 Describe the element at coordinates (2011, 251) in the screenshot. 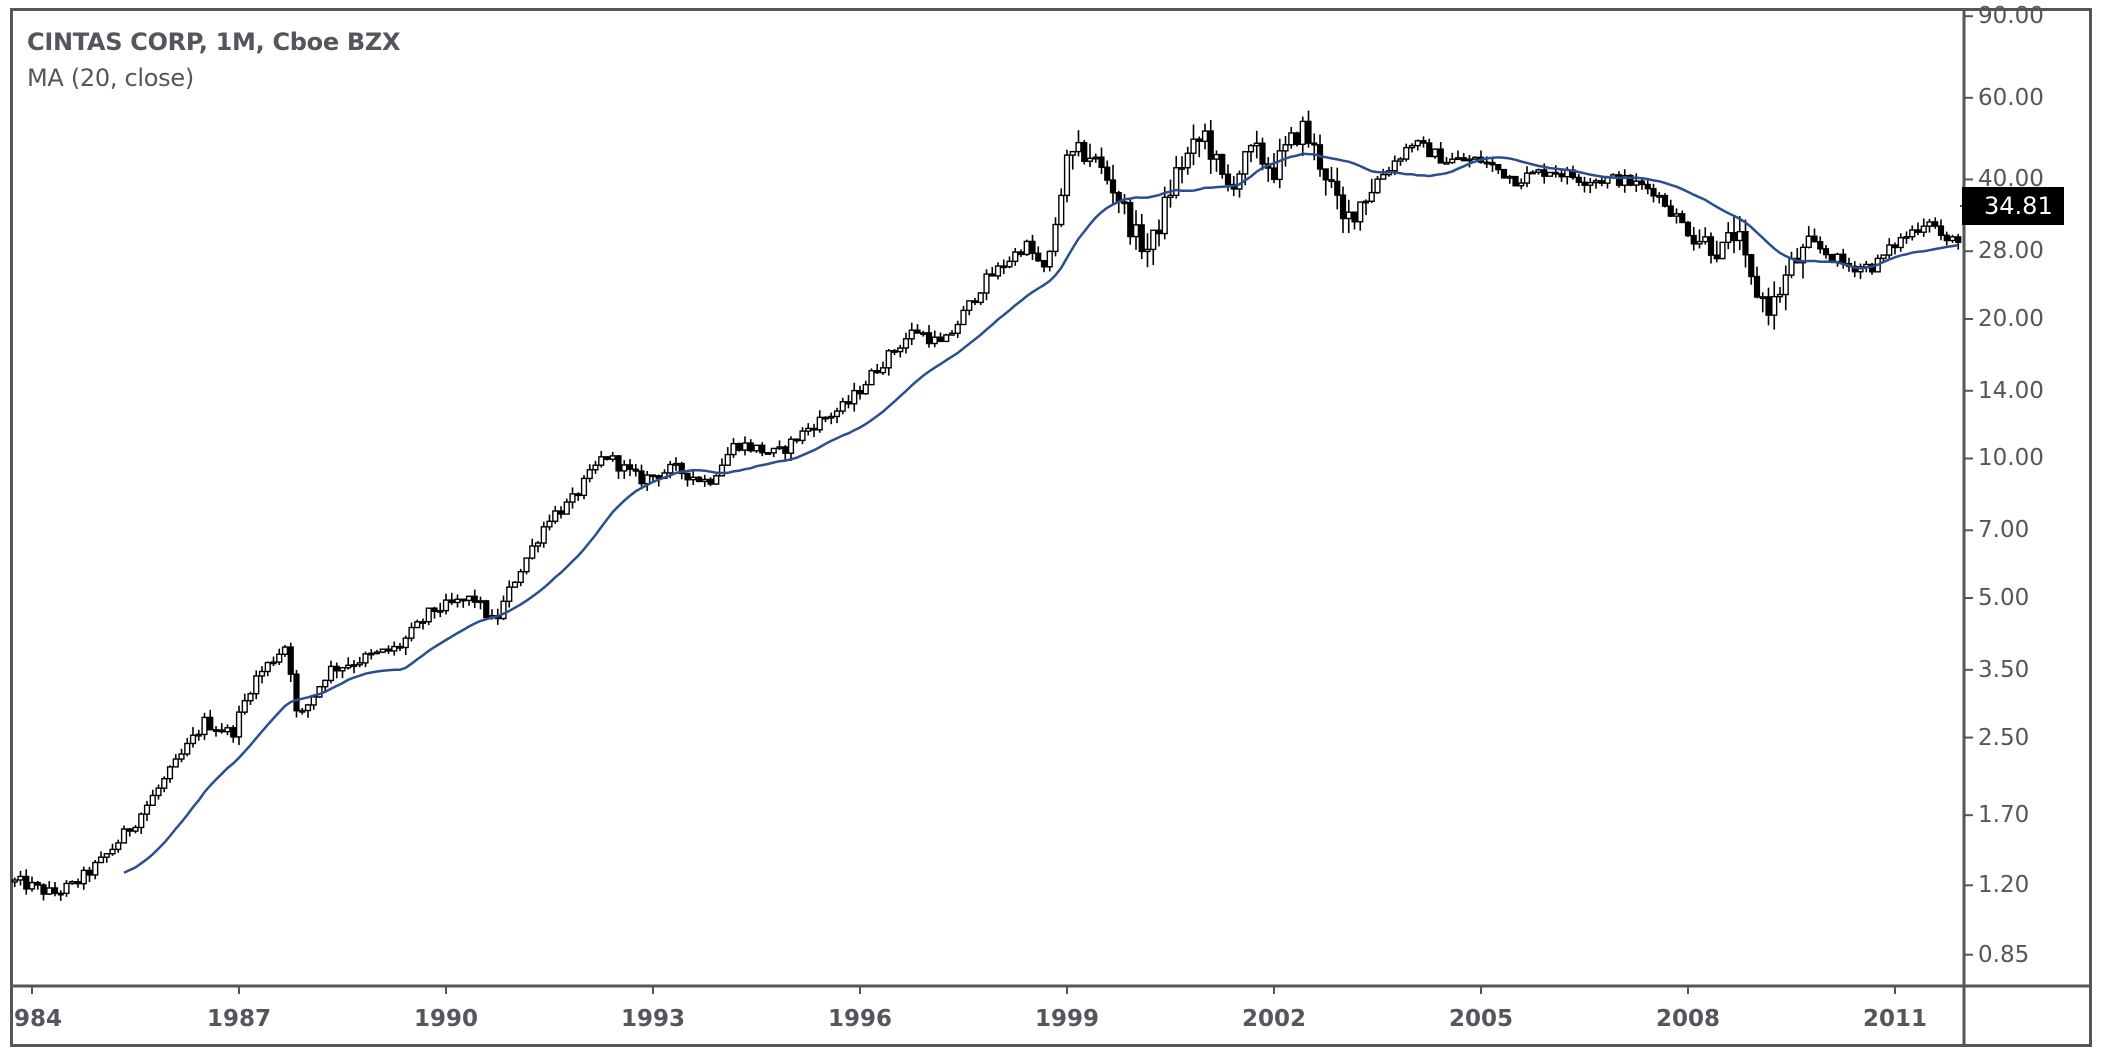

I see `y-tick-label: 28.00` at that location.